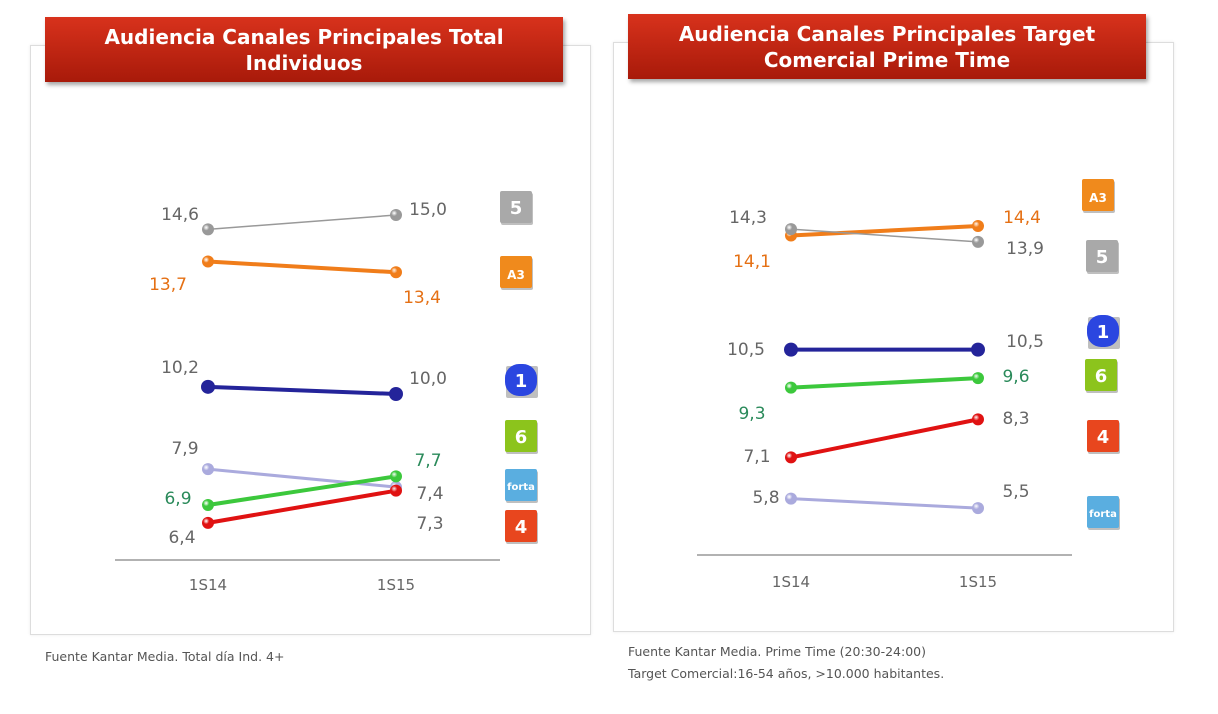  I want to click on data-label-lasexta: 9,3, so click(751, 414).